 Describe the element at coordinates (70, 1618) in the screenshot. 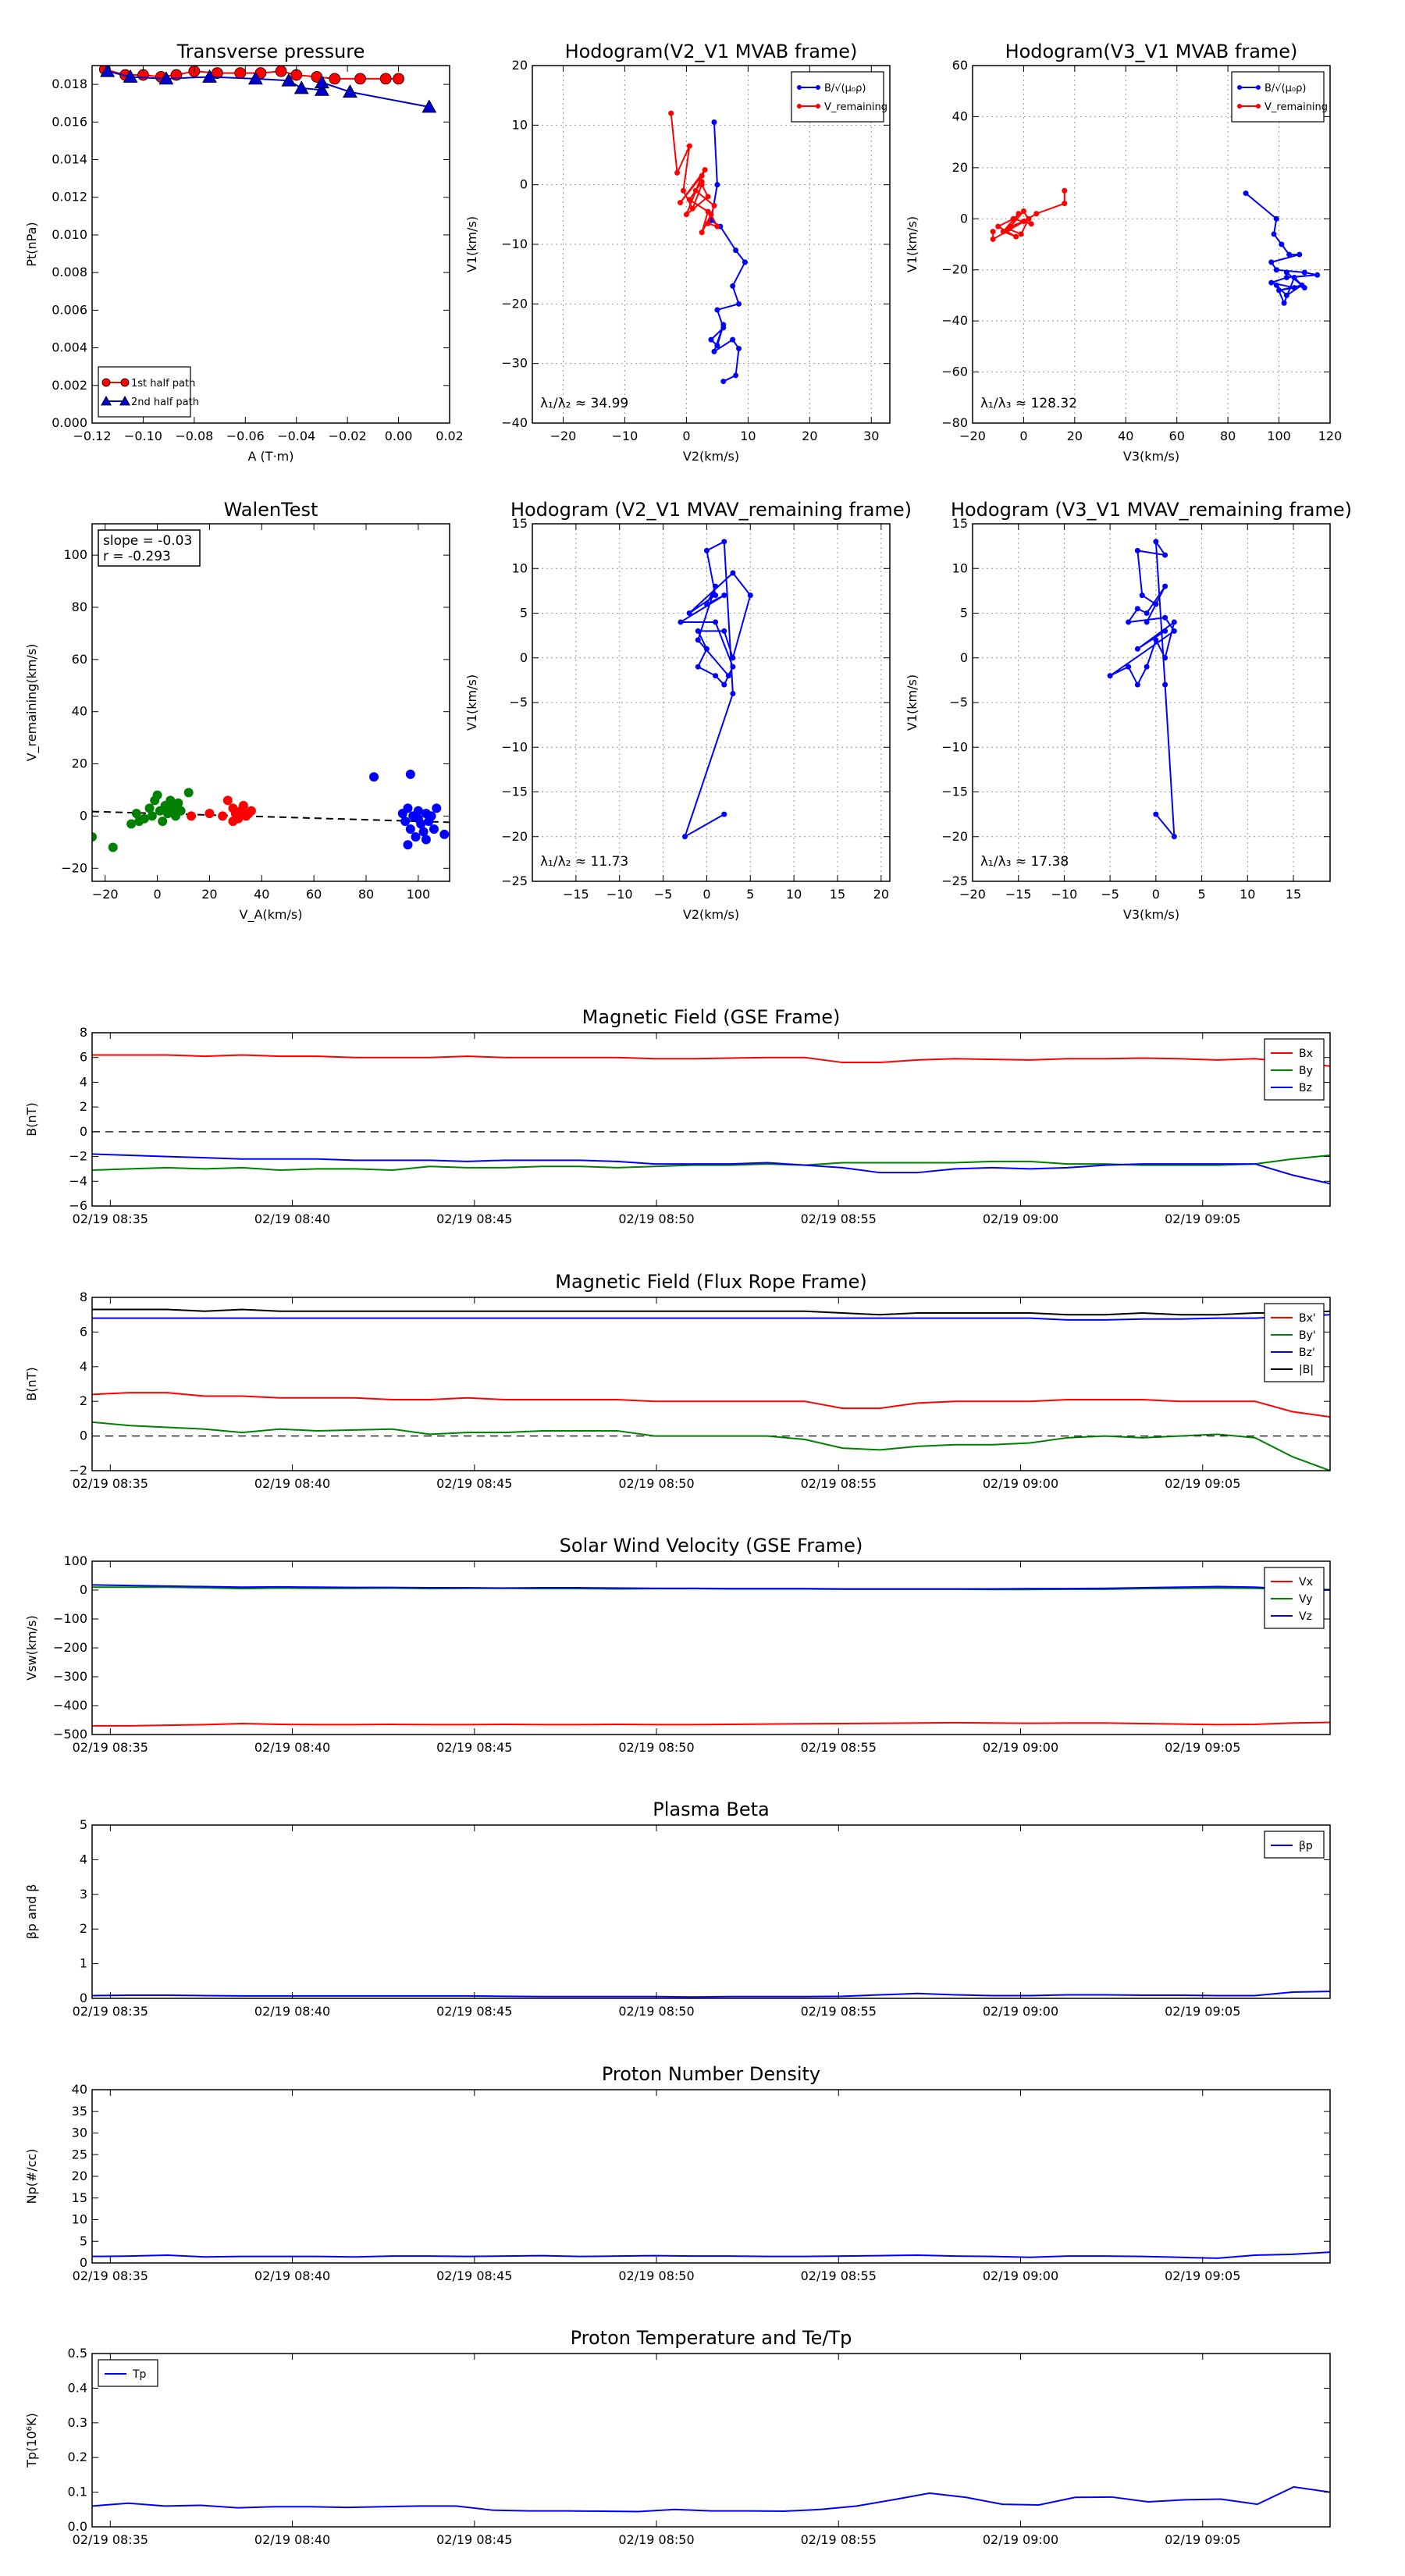

I see `y-tick-label: −100` at that location.